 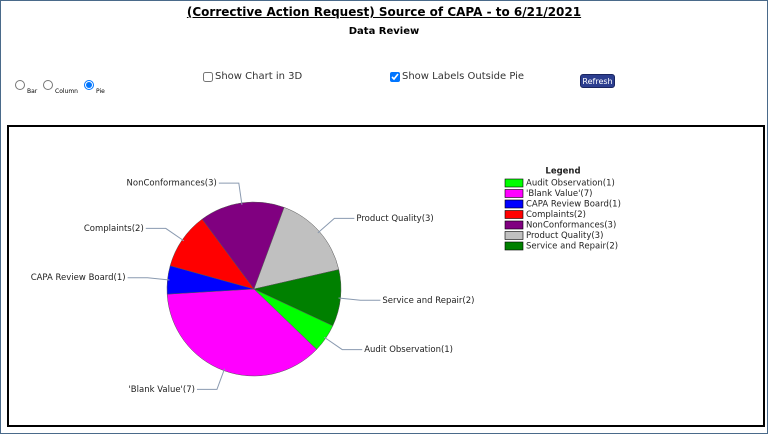 What do you see at coordinates (559, 194) in the screenshot?
I see `legend-label: 'Blank Value'(7)` at bounding box center [559, 194].